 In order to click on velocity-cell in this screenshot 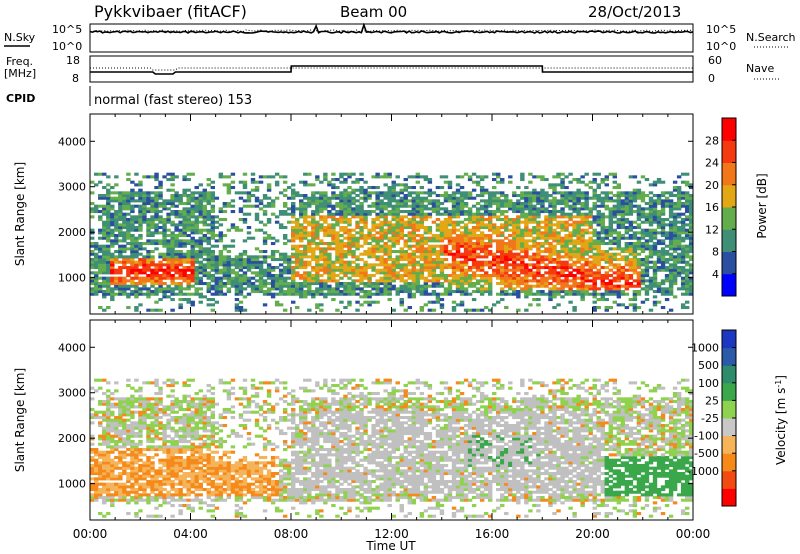, I will do `click(108, 452)`.